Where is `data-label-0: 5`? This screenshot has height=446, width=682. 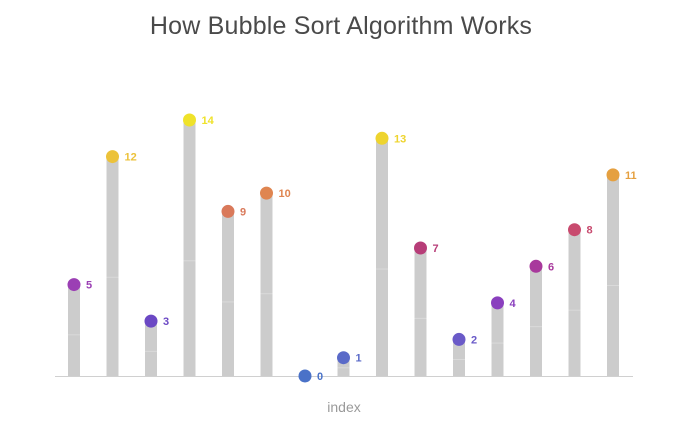 data-label-0: 5 is located at coordinates (89, 286).